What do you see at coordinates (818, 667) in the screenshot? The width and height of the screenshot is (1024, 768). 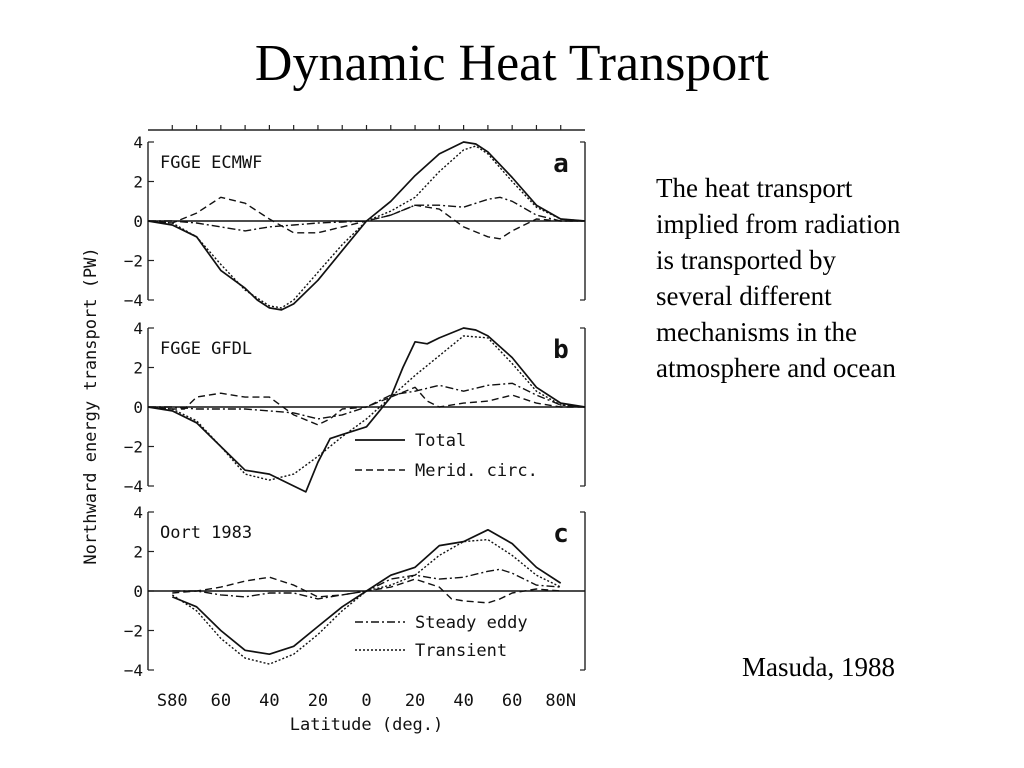 I see `slide-credit: Masuda, 1988` at bounding box center [818, 667].